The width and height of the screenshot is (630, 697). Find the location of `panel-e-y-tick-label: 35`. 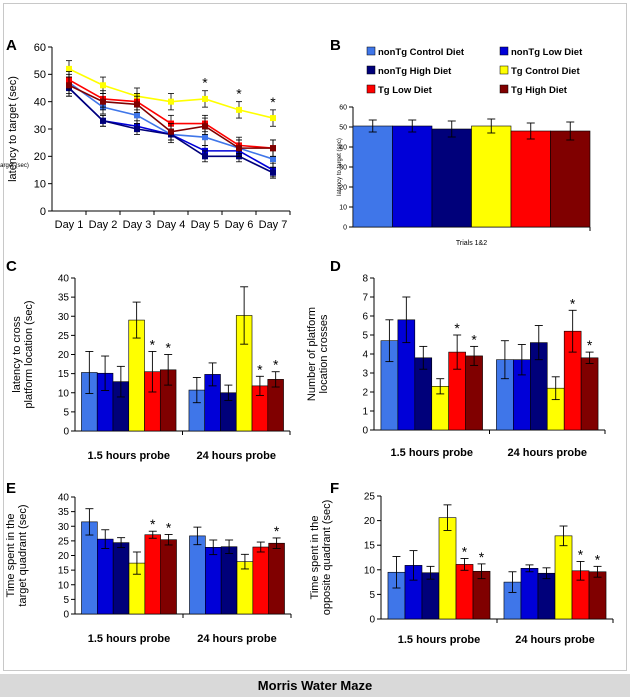

panel-e-y-tick-label: 35 is located at coordinates (64, 512).